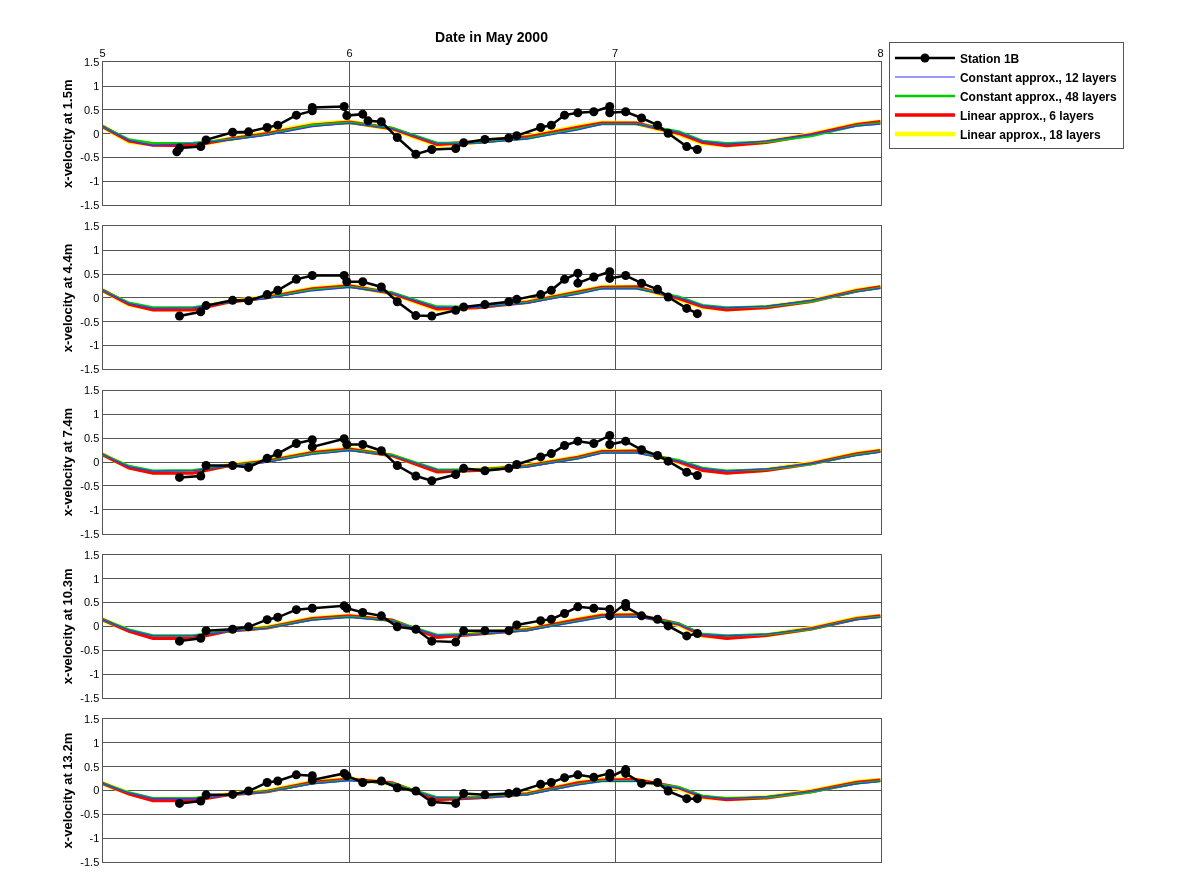 The width and height of the screenshot is (1200, 873). Describe the element at coordinates (96, 626) in the screenshot. I see `y-tick-label: 0` at that location.